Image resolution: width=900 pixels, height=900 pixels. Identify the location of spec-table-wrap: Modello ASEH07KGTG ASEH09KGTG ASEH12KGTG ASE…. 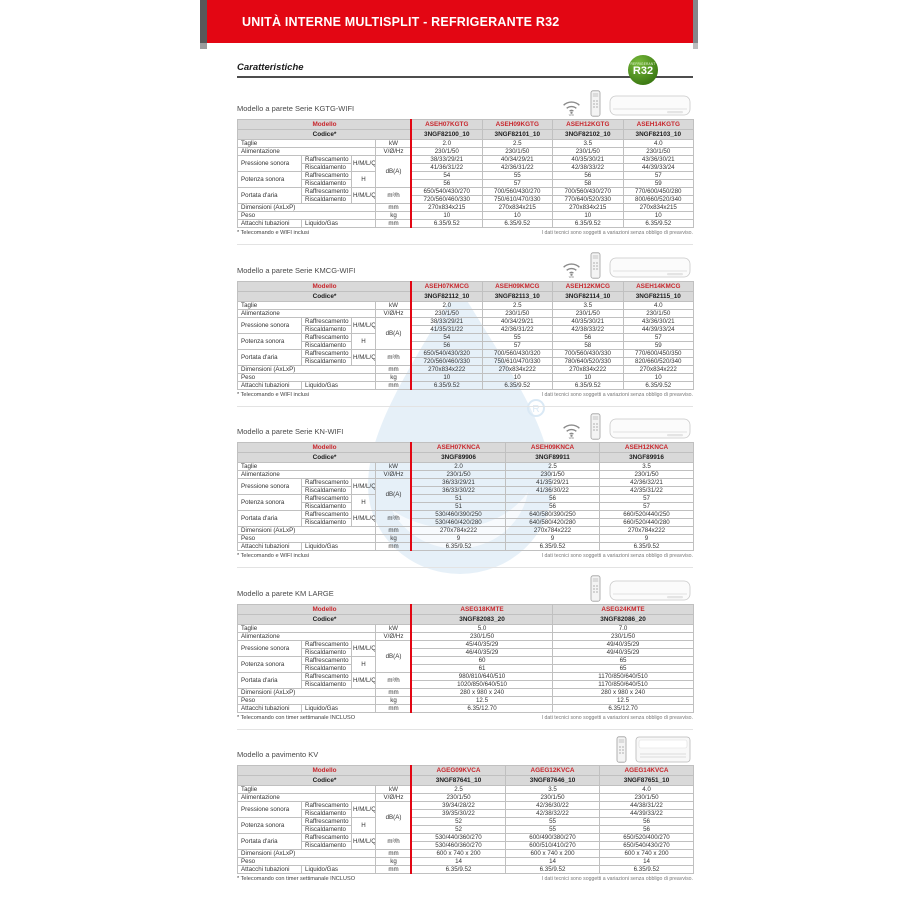
(465, 173).